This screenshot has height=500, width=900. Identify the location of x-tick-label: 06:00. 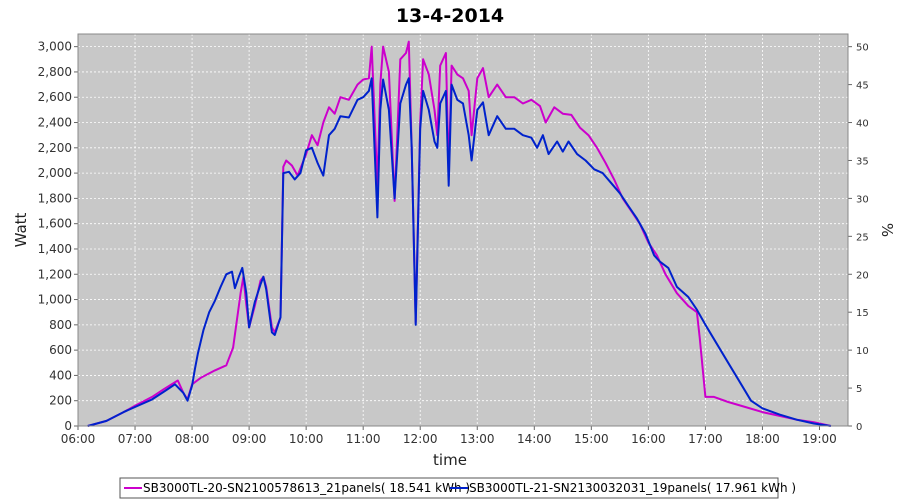
(78, 439).